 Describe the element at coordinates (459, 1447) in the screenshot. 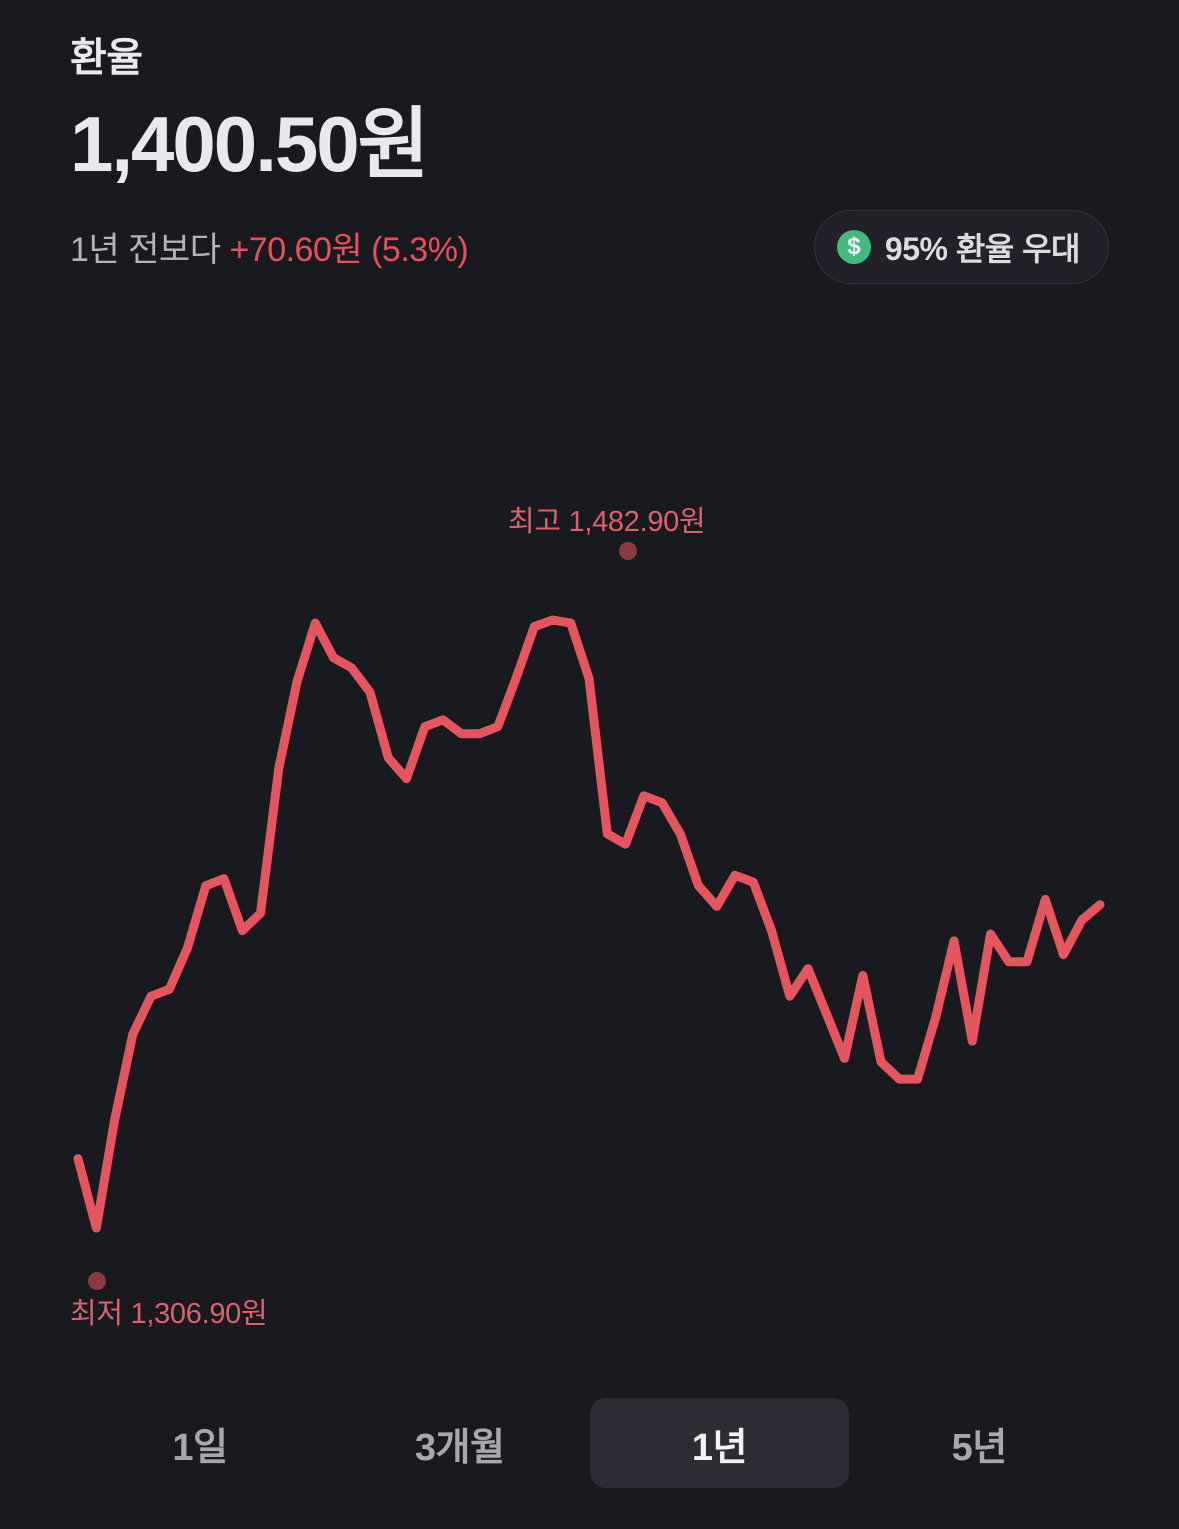

I see `tab-3months: 3개월` at that location.